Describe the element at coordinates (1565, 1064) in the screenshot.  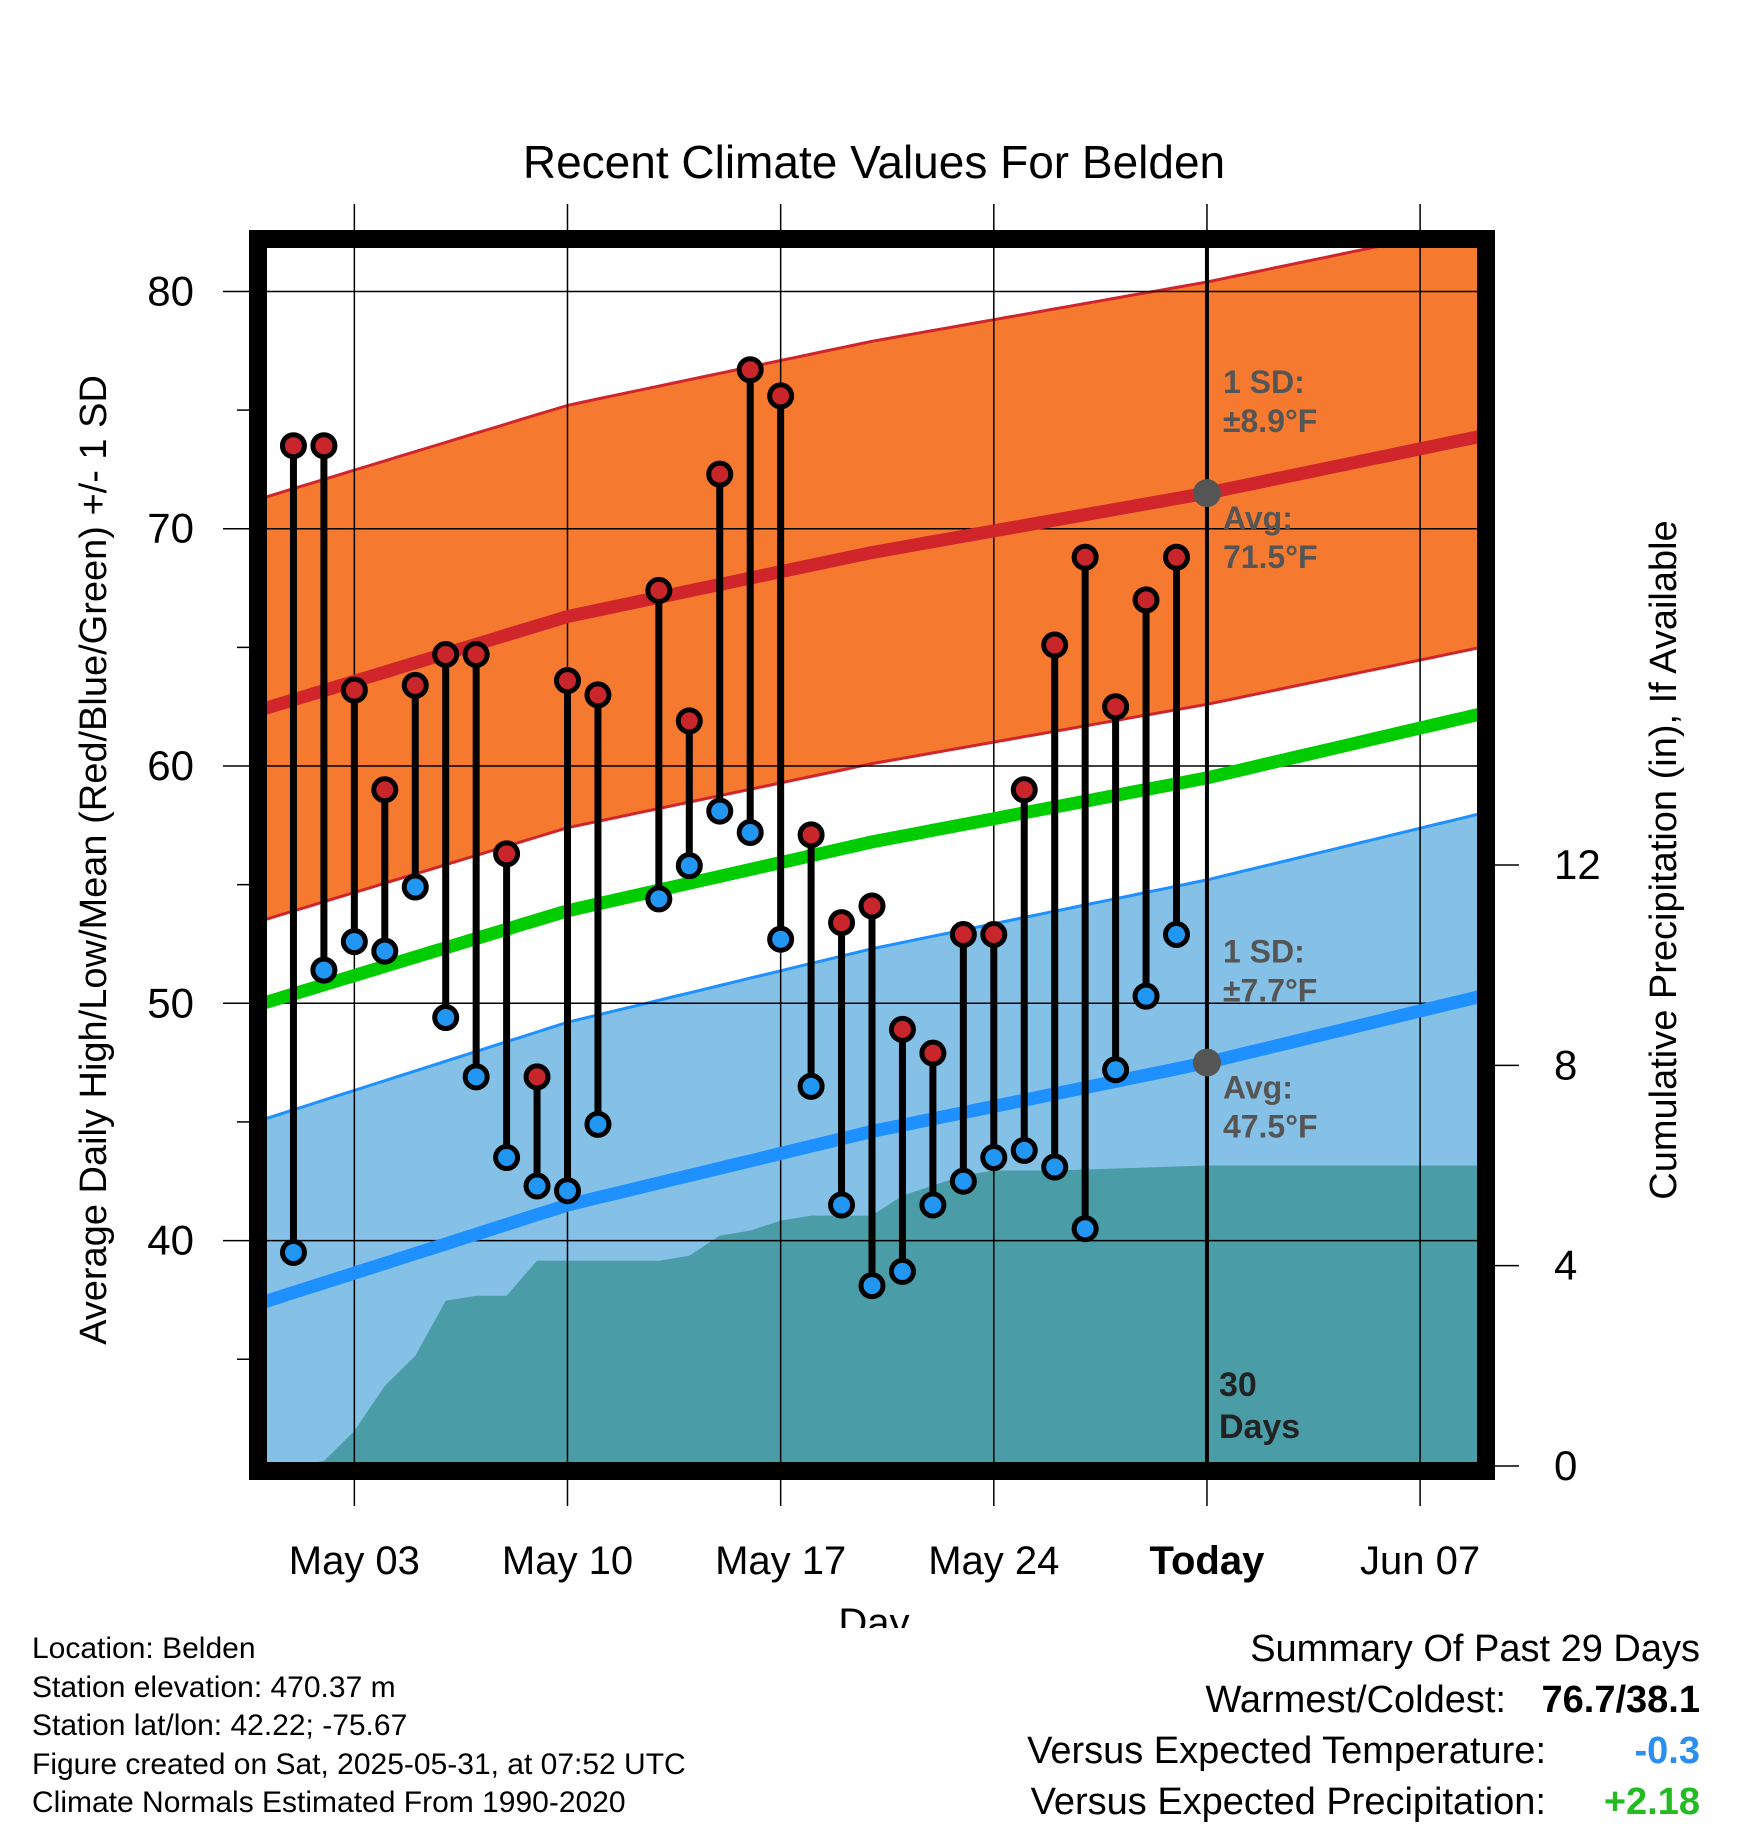
I see `y2-tick-label: 8` at that location.